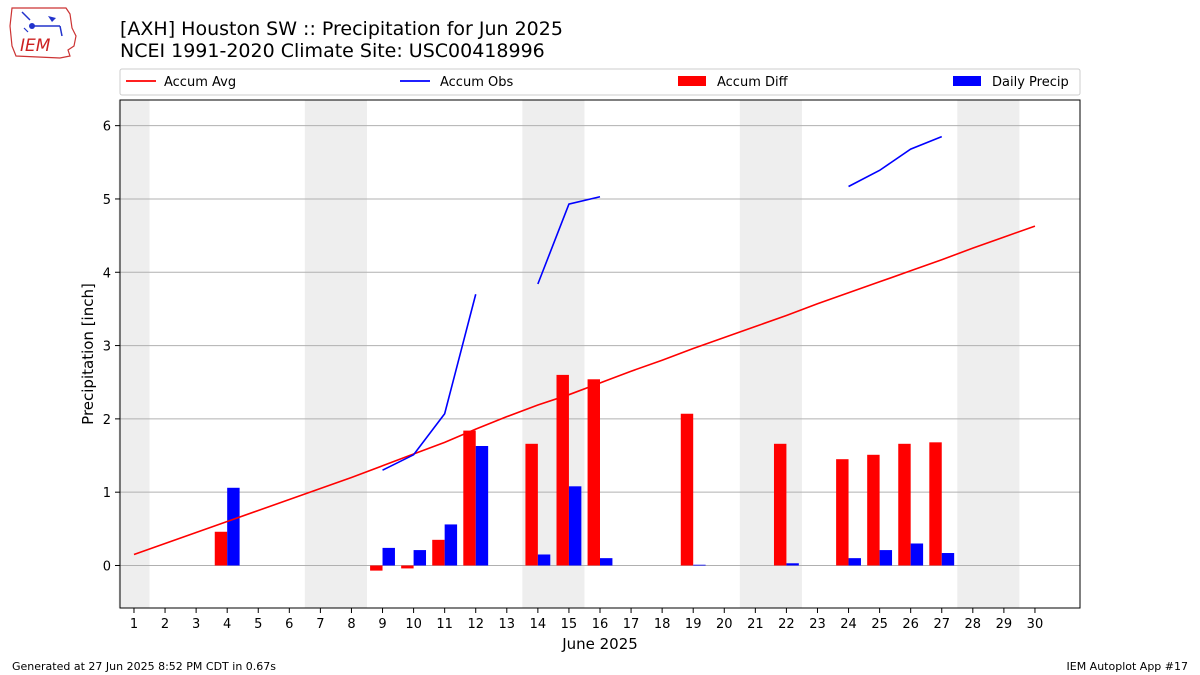  I want to click on x-tick-label-30: 30, so click(1035, 624).